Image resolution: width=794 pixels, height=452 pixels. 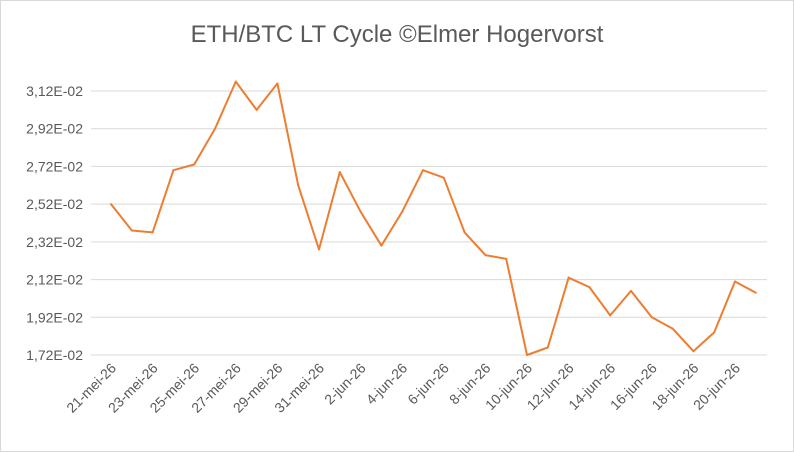 I want to click on y-tick-label: 1,92E-02, so click(x=54, y=317).